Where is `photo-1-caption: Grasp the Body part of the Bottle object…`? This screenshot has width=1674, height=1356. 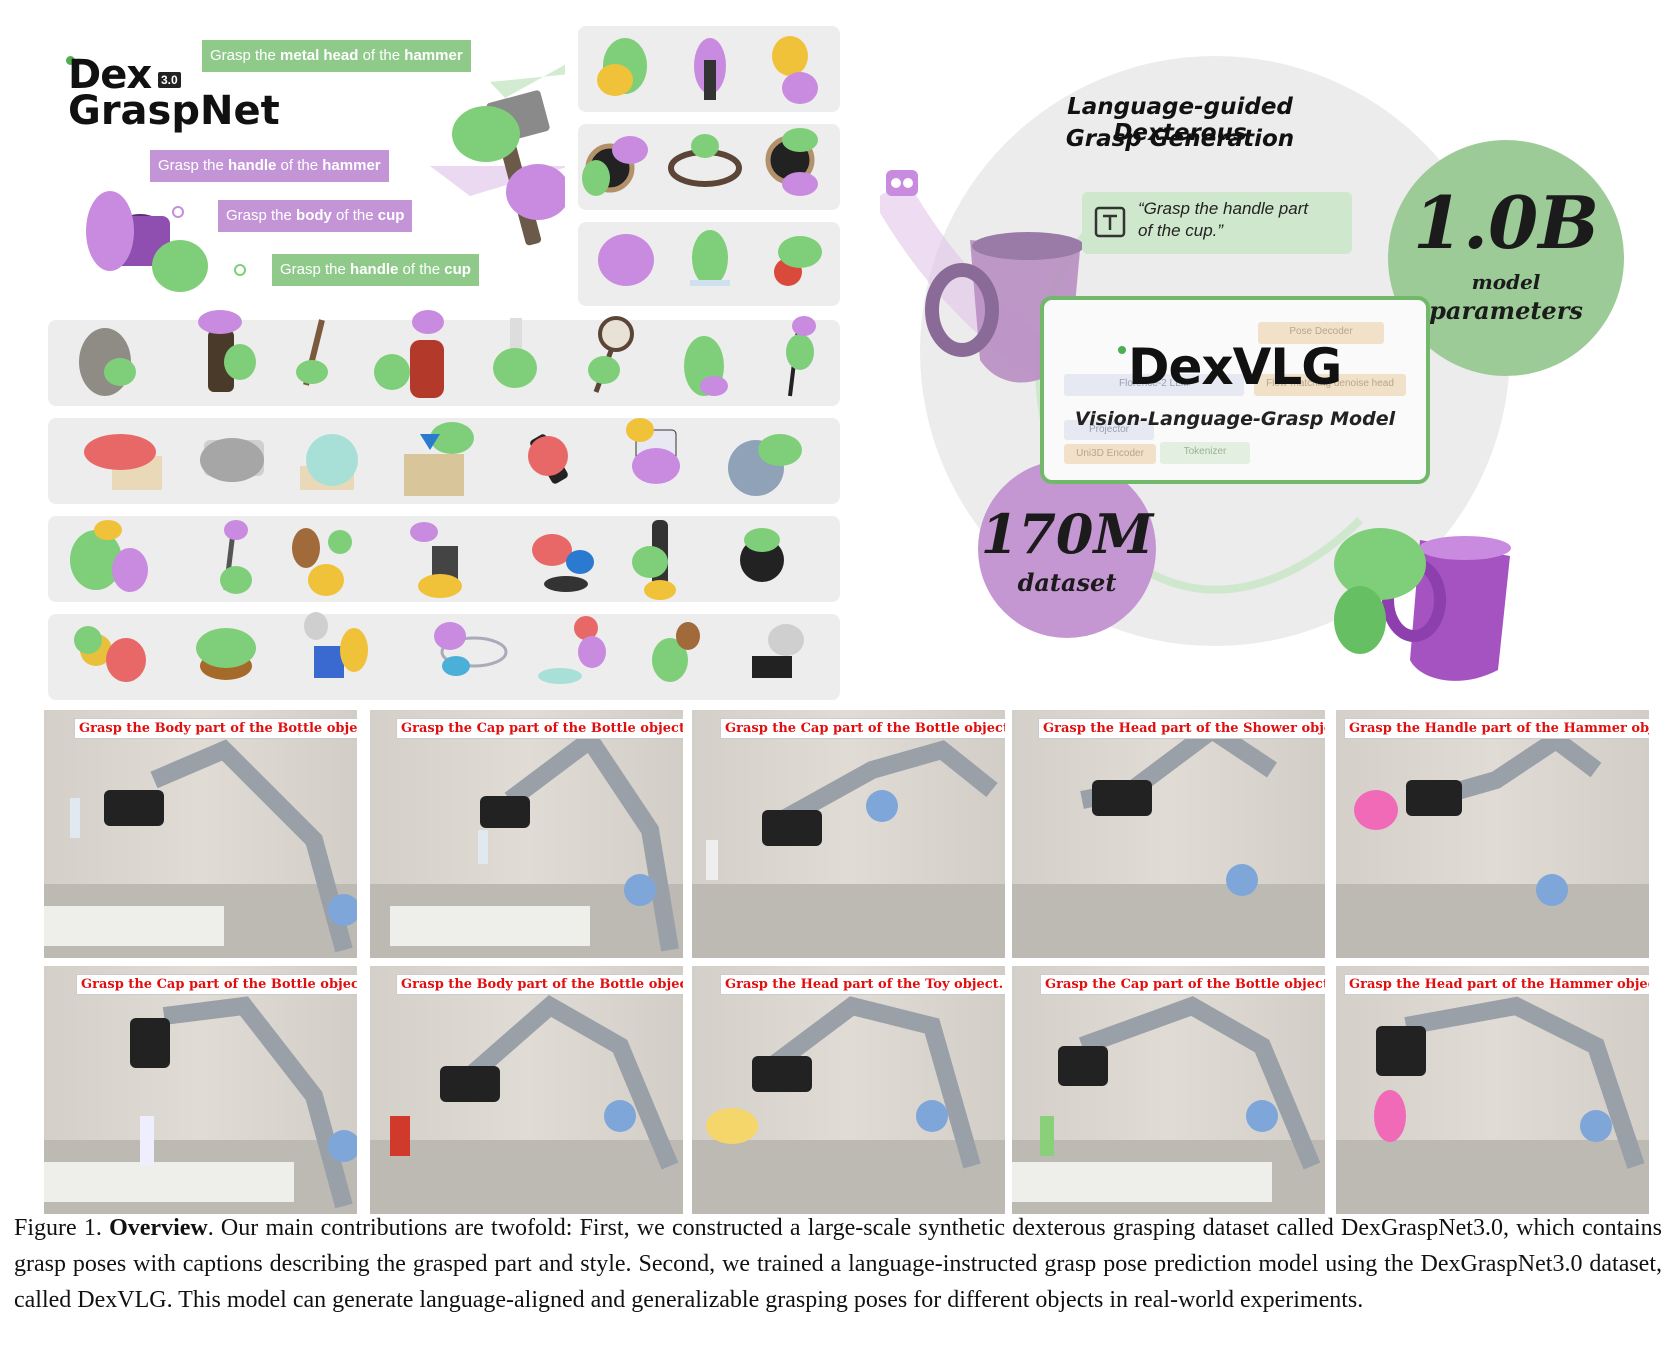
photo-1-caption: Grasp the Body part of the Bottle object… is located at coordinates (215, 728).